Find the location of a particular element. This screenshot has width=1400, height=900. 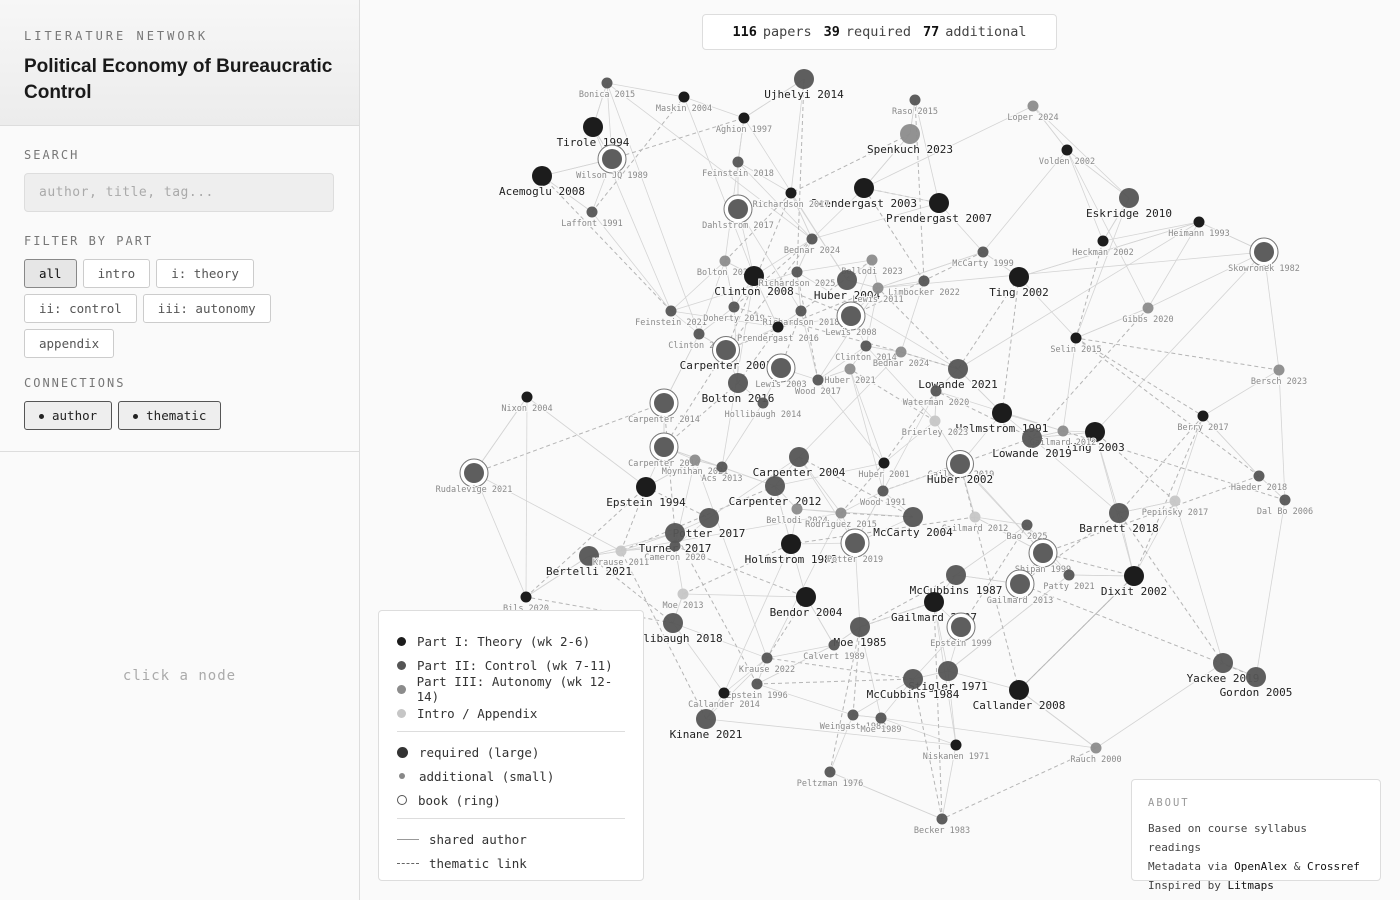

paper-node: Epstein 1996 is located at coordinates (757, 690).